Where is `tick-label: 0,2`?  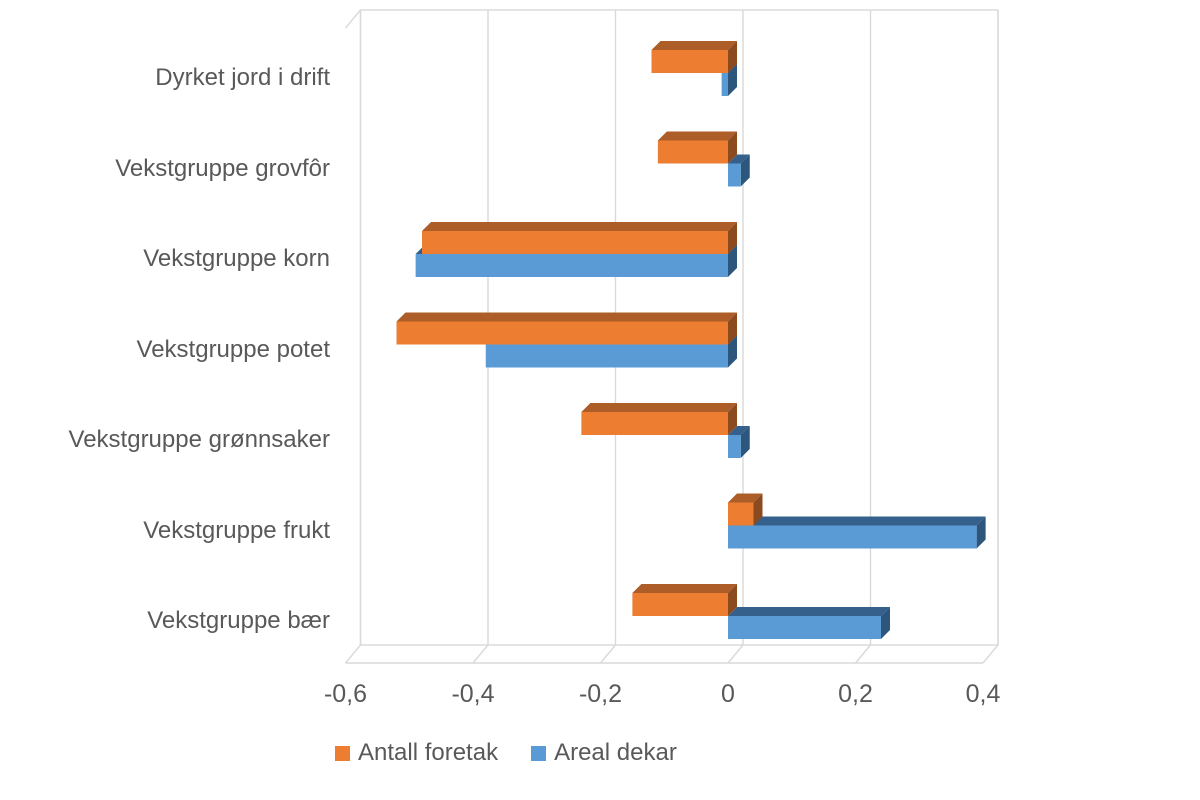 tick-label: 0,2 is located at coordinates (855, 694).